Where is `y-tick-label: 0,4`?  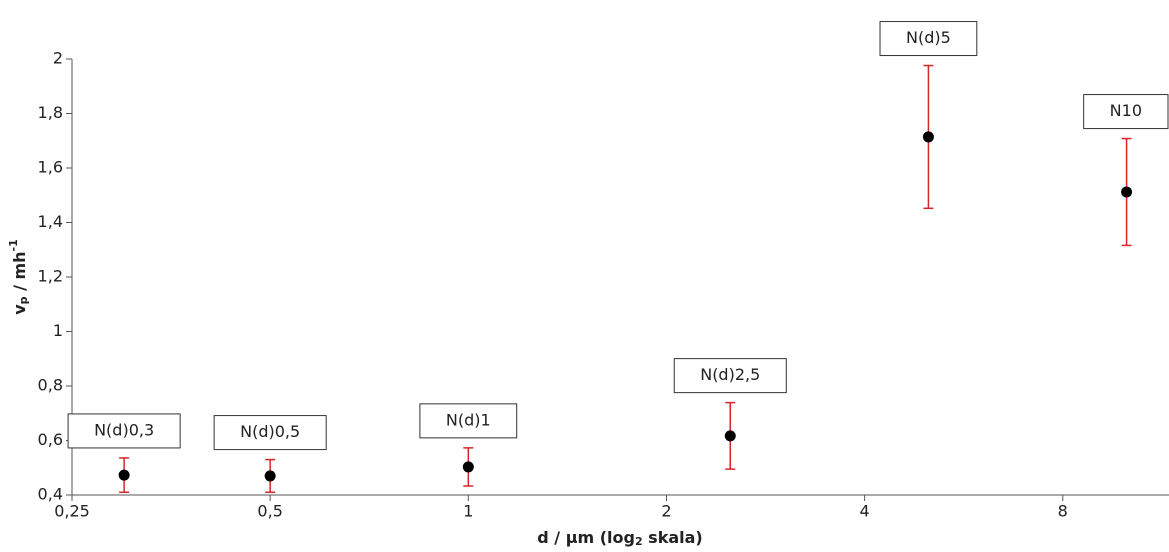
y-tick-label: 0,4 is located at coordinates (50, 494).